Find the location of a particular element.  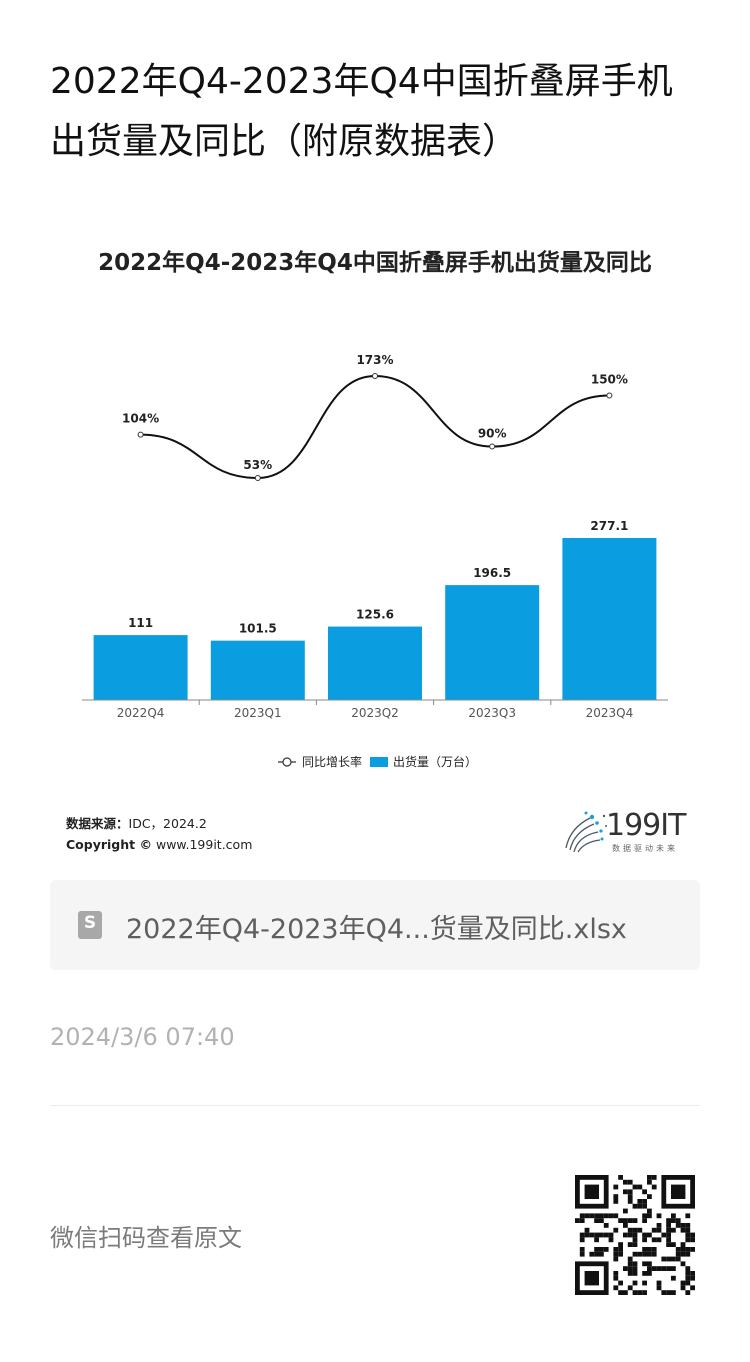

growth-line-layer: 104% 53% 173% 90% 150% is located at coordinates (375, 417).